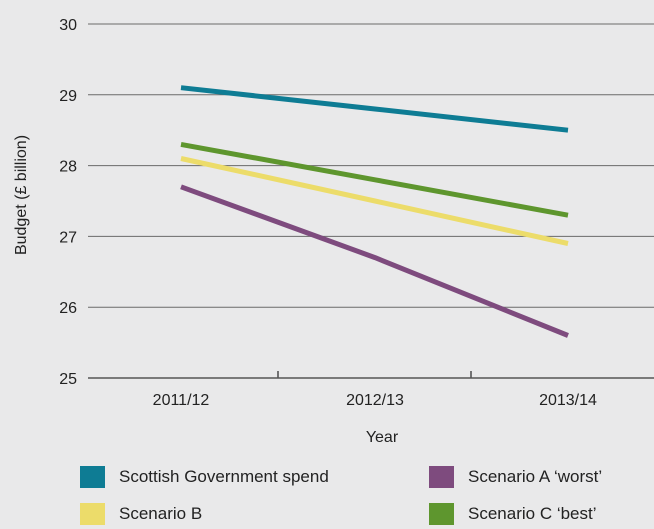 Image resolution: width=654 pixels, height=529 pixels. I want to click on legend-item-scenario-b: Scenario B, so click(141, 514).